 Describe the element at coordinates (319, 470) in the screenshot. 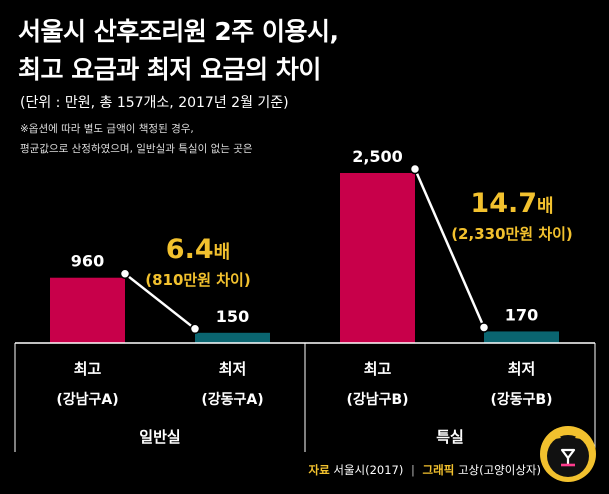

I see `source-label: 자료` at that location.